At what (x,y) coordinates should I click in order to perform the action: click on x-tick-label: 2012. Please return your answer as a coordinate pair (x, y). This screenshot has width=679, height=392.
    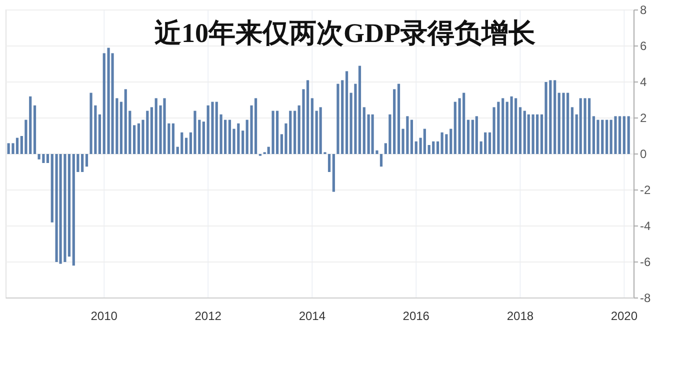
    Looking at the image, I should click on (208, 316).